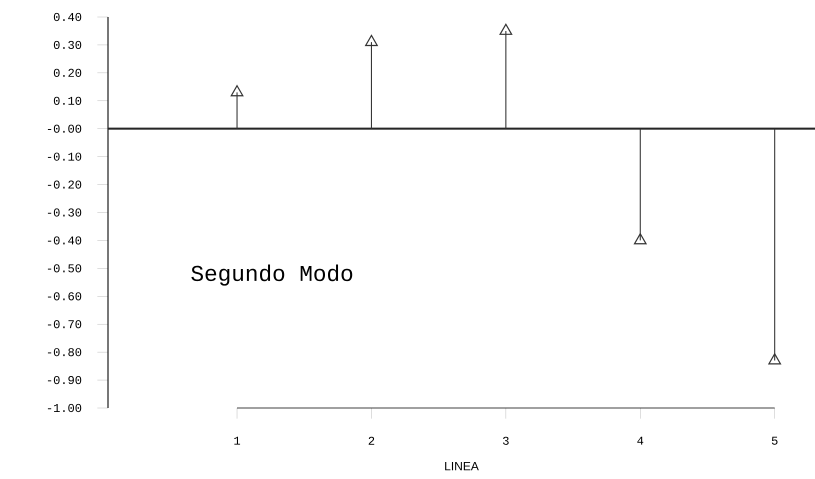 The height and width of the screenshot is (479, 815). What do you see at coordinates (65, 296) in the screenshot?
I see `y-tick-label: -0.60` at bounding box center [65, 296].